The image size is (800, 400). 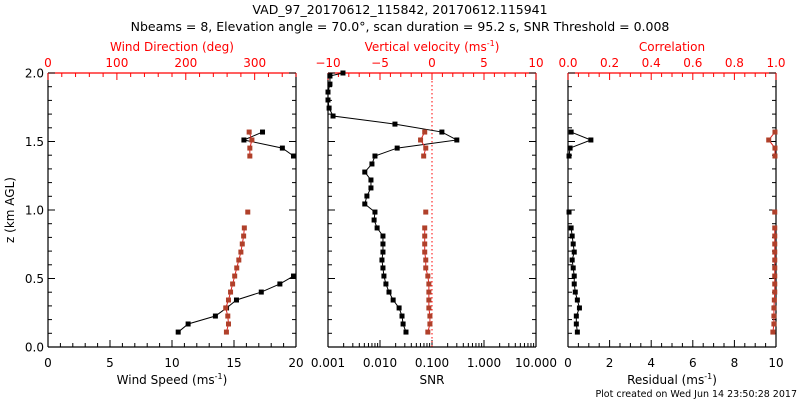 What do you see at coordinates (432, 46) in the screenshot?
I see `top-axis-label: Vertical velocity (ms-1)` at bounding box center [432, 46].